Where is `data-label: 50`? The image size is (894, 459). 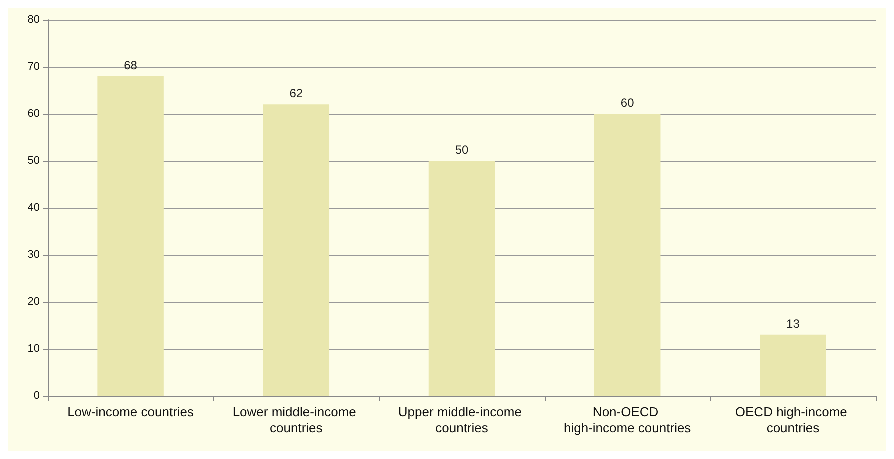
data-label: 50 is located at coordinates (462, 150).